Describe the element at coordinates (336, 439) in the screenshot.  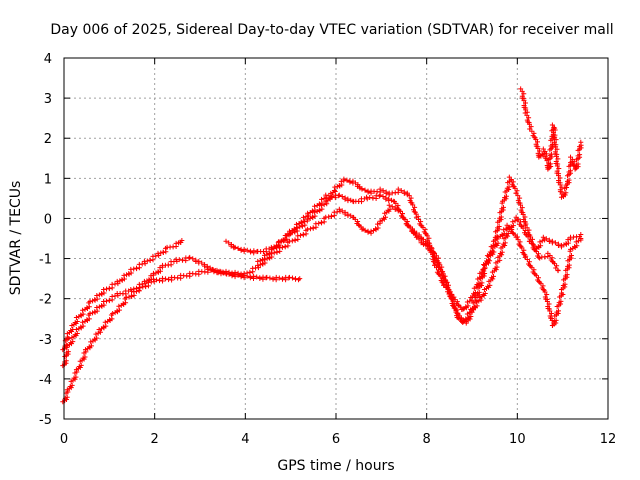
I see `x-tick-label: 6` at that location.